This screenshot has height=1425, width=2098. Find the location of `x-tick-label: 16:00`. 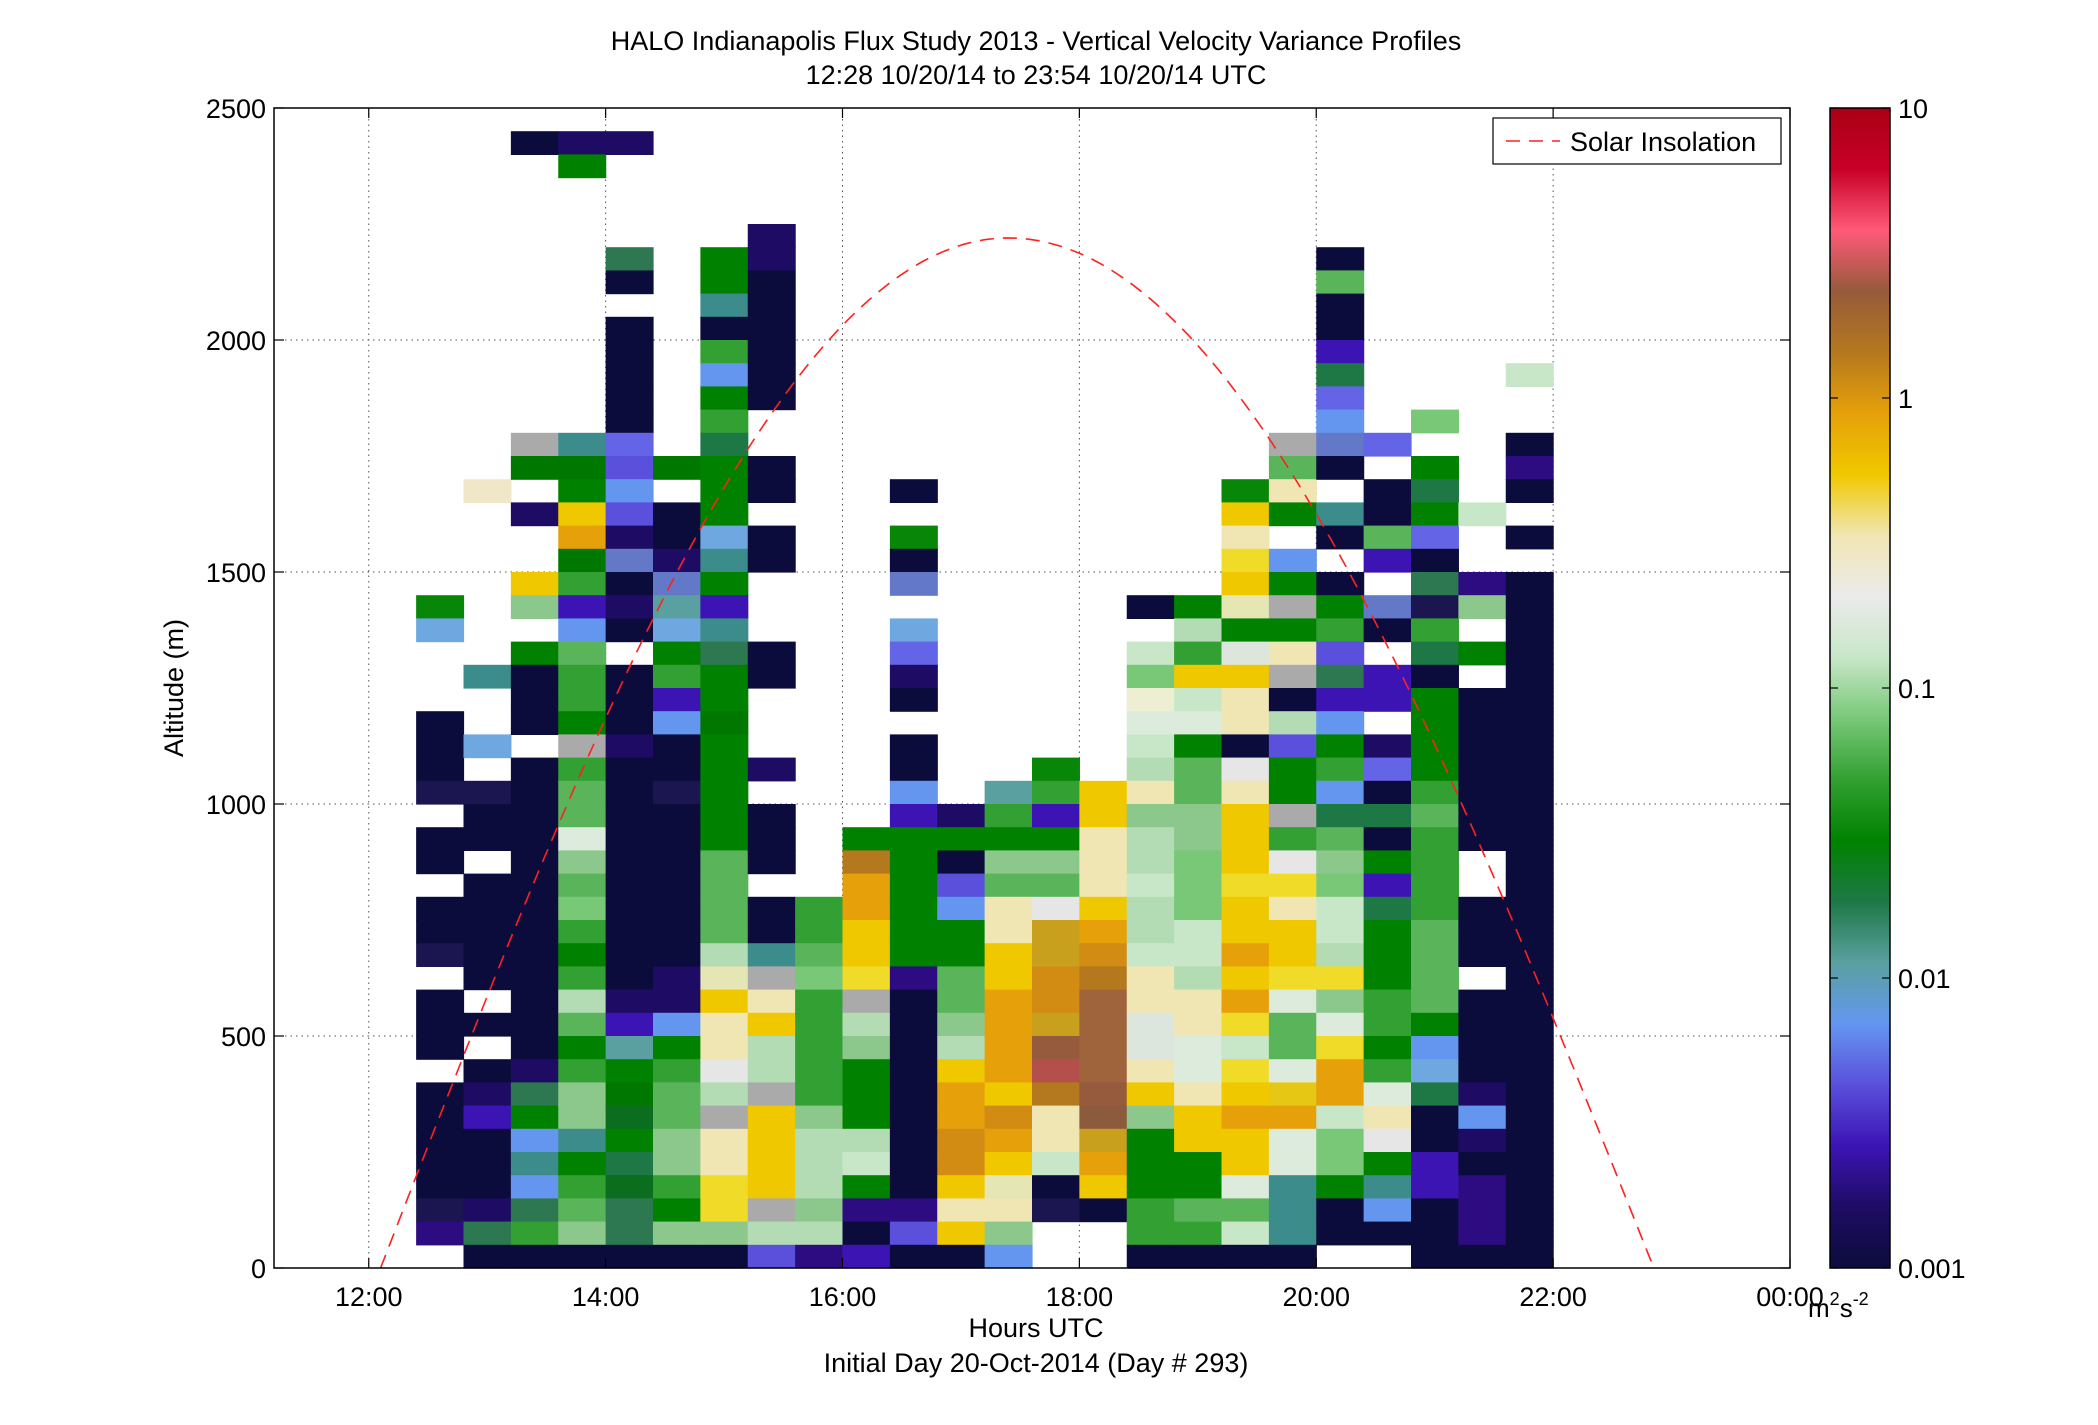

x-tick-label: 16:00 is located at coordinates (843, 1297).